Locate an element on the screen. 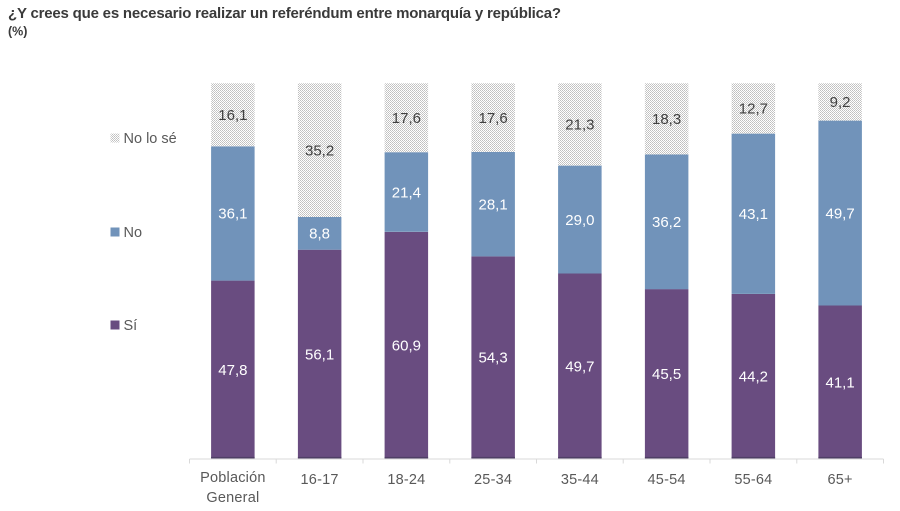 This screenshot has height=511, width=900. svg-text: 55-64 is located at coordinates (753, 480).